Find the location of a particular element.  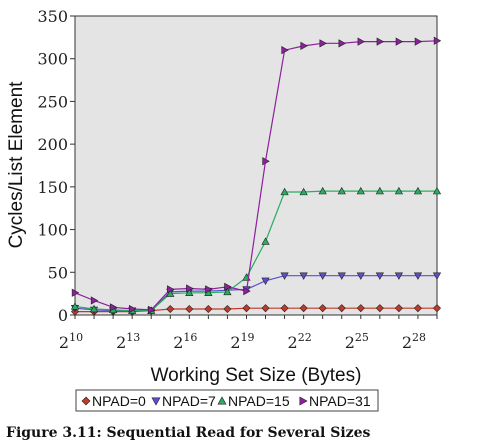

x-tick-label: 213 is located at coordinates (128, 341).